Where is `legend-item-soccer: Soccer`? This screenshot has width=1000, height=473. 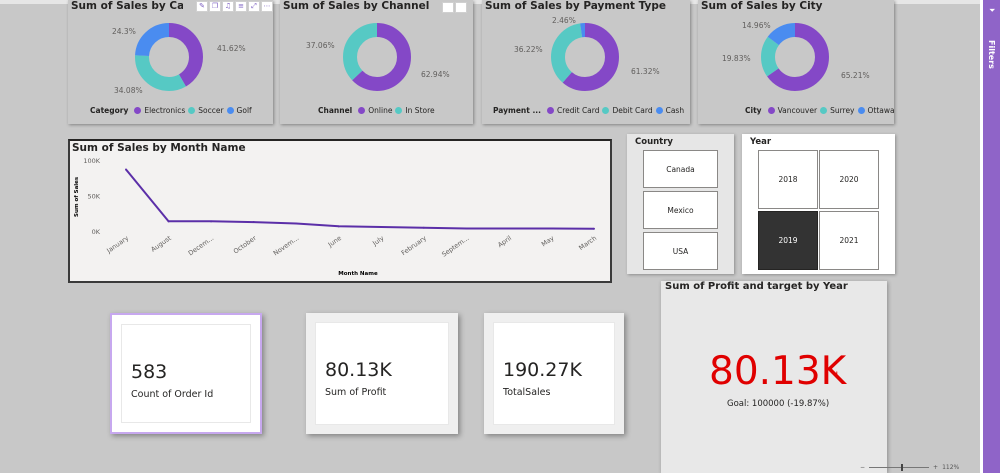 legend-item-soccer: Soccer is located at coordinates (211, 110).